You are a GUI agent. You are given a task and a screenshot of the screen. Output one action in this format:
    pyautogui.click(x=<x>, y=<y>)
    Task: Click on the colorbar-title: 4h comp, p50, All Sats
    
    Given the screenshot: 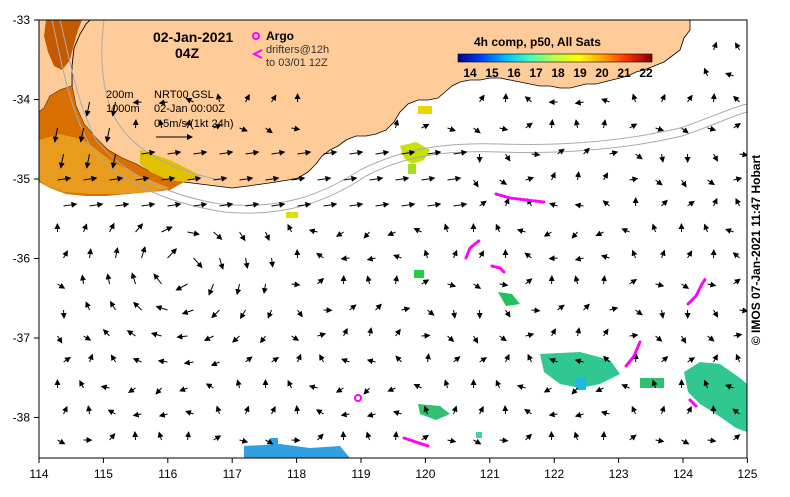 What is the action you would take?
    pyautogui.click(x=537, y=42)
    